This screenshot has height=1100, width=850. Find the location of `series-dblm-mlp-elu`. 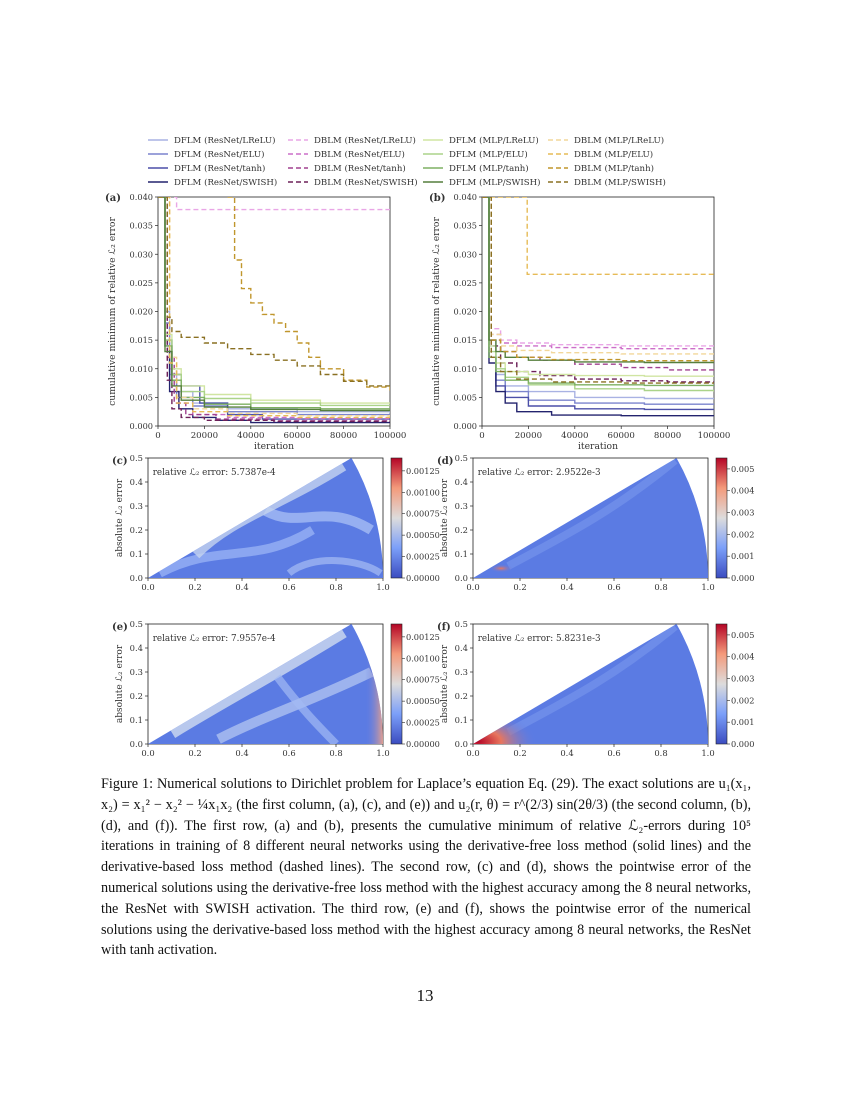

series-dblm-mlp-elu is located at coordinates (598, 236).